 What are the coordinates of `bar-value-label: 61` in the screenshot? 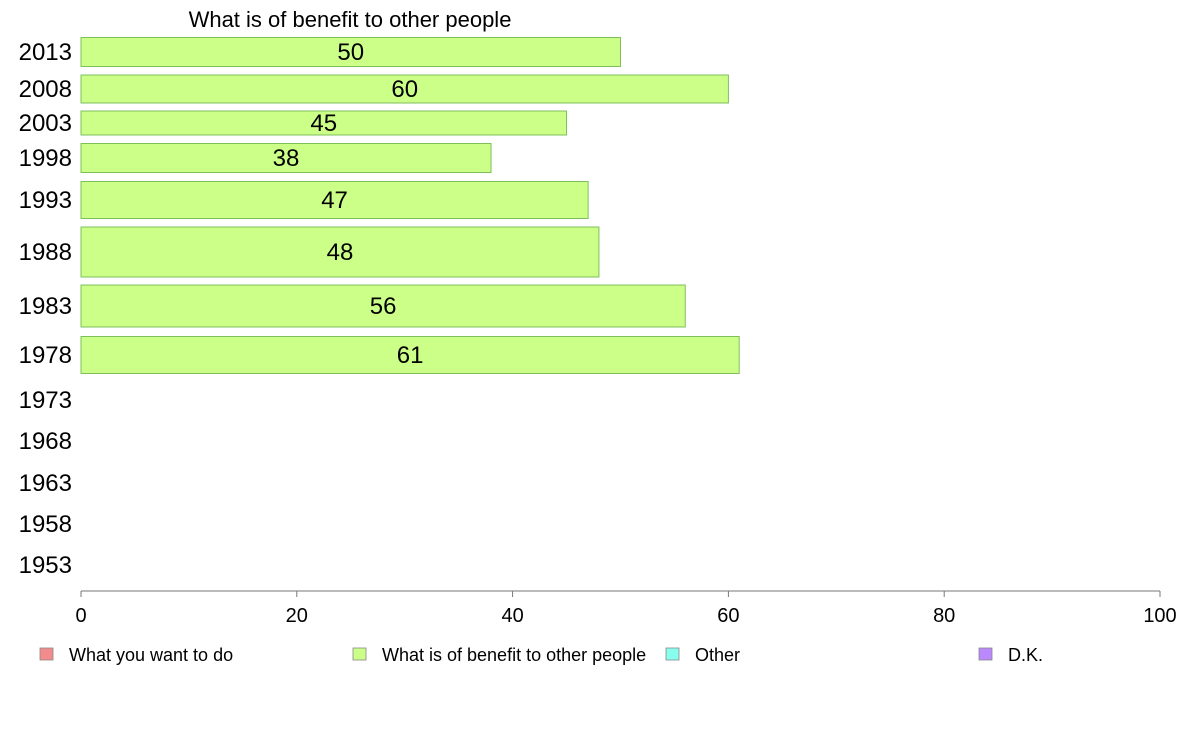 It's located at (410, 355).